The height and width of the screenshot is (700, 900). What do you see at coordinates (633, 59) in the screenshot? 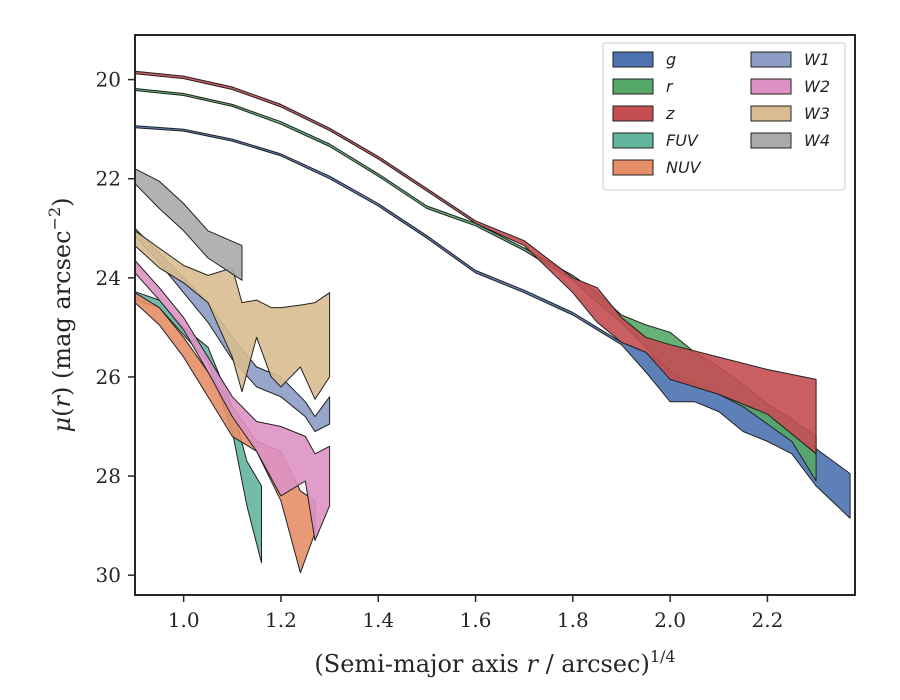
I see `legend-swatch-g` at bounding box center [633, 59].